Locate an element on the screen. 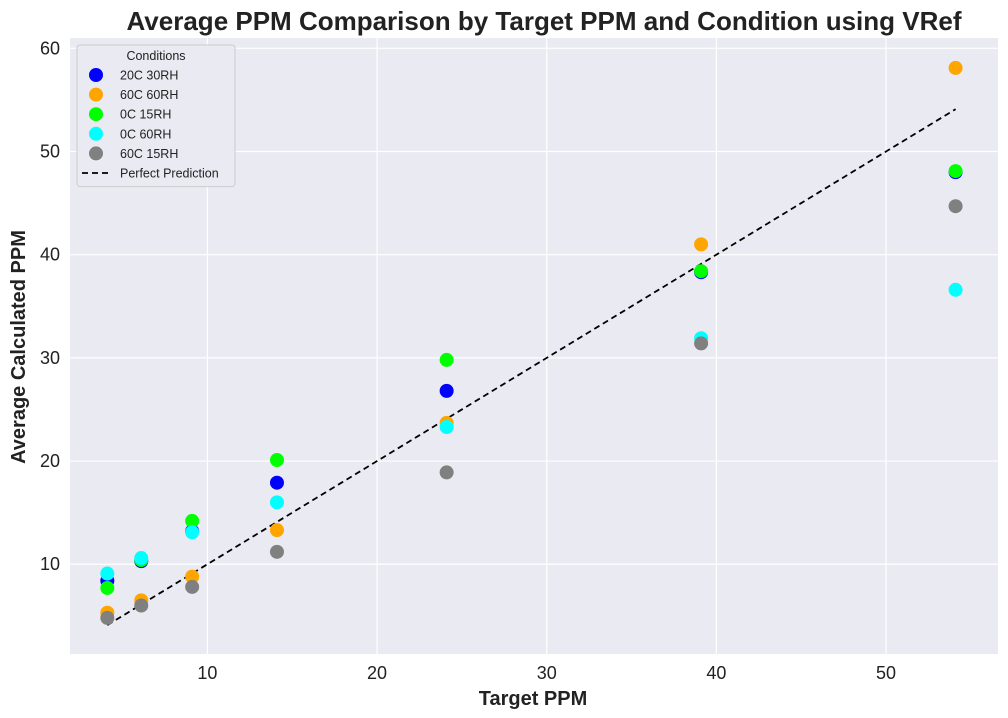 The width and height of the screenshot is (1008, 718). legend-label: 0C 60RH is located at coordinates (145, 134).